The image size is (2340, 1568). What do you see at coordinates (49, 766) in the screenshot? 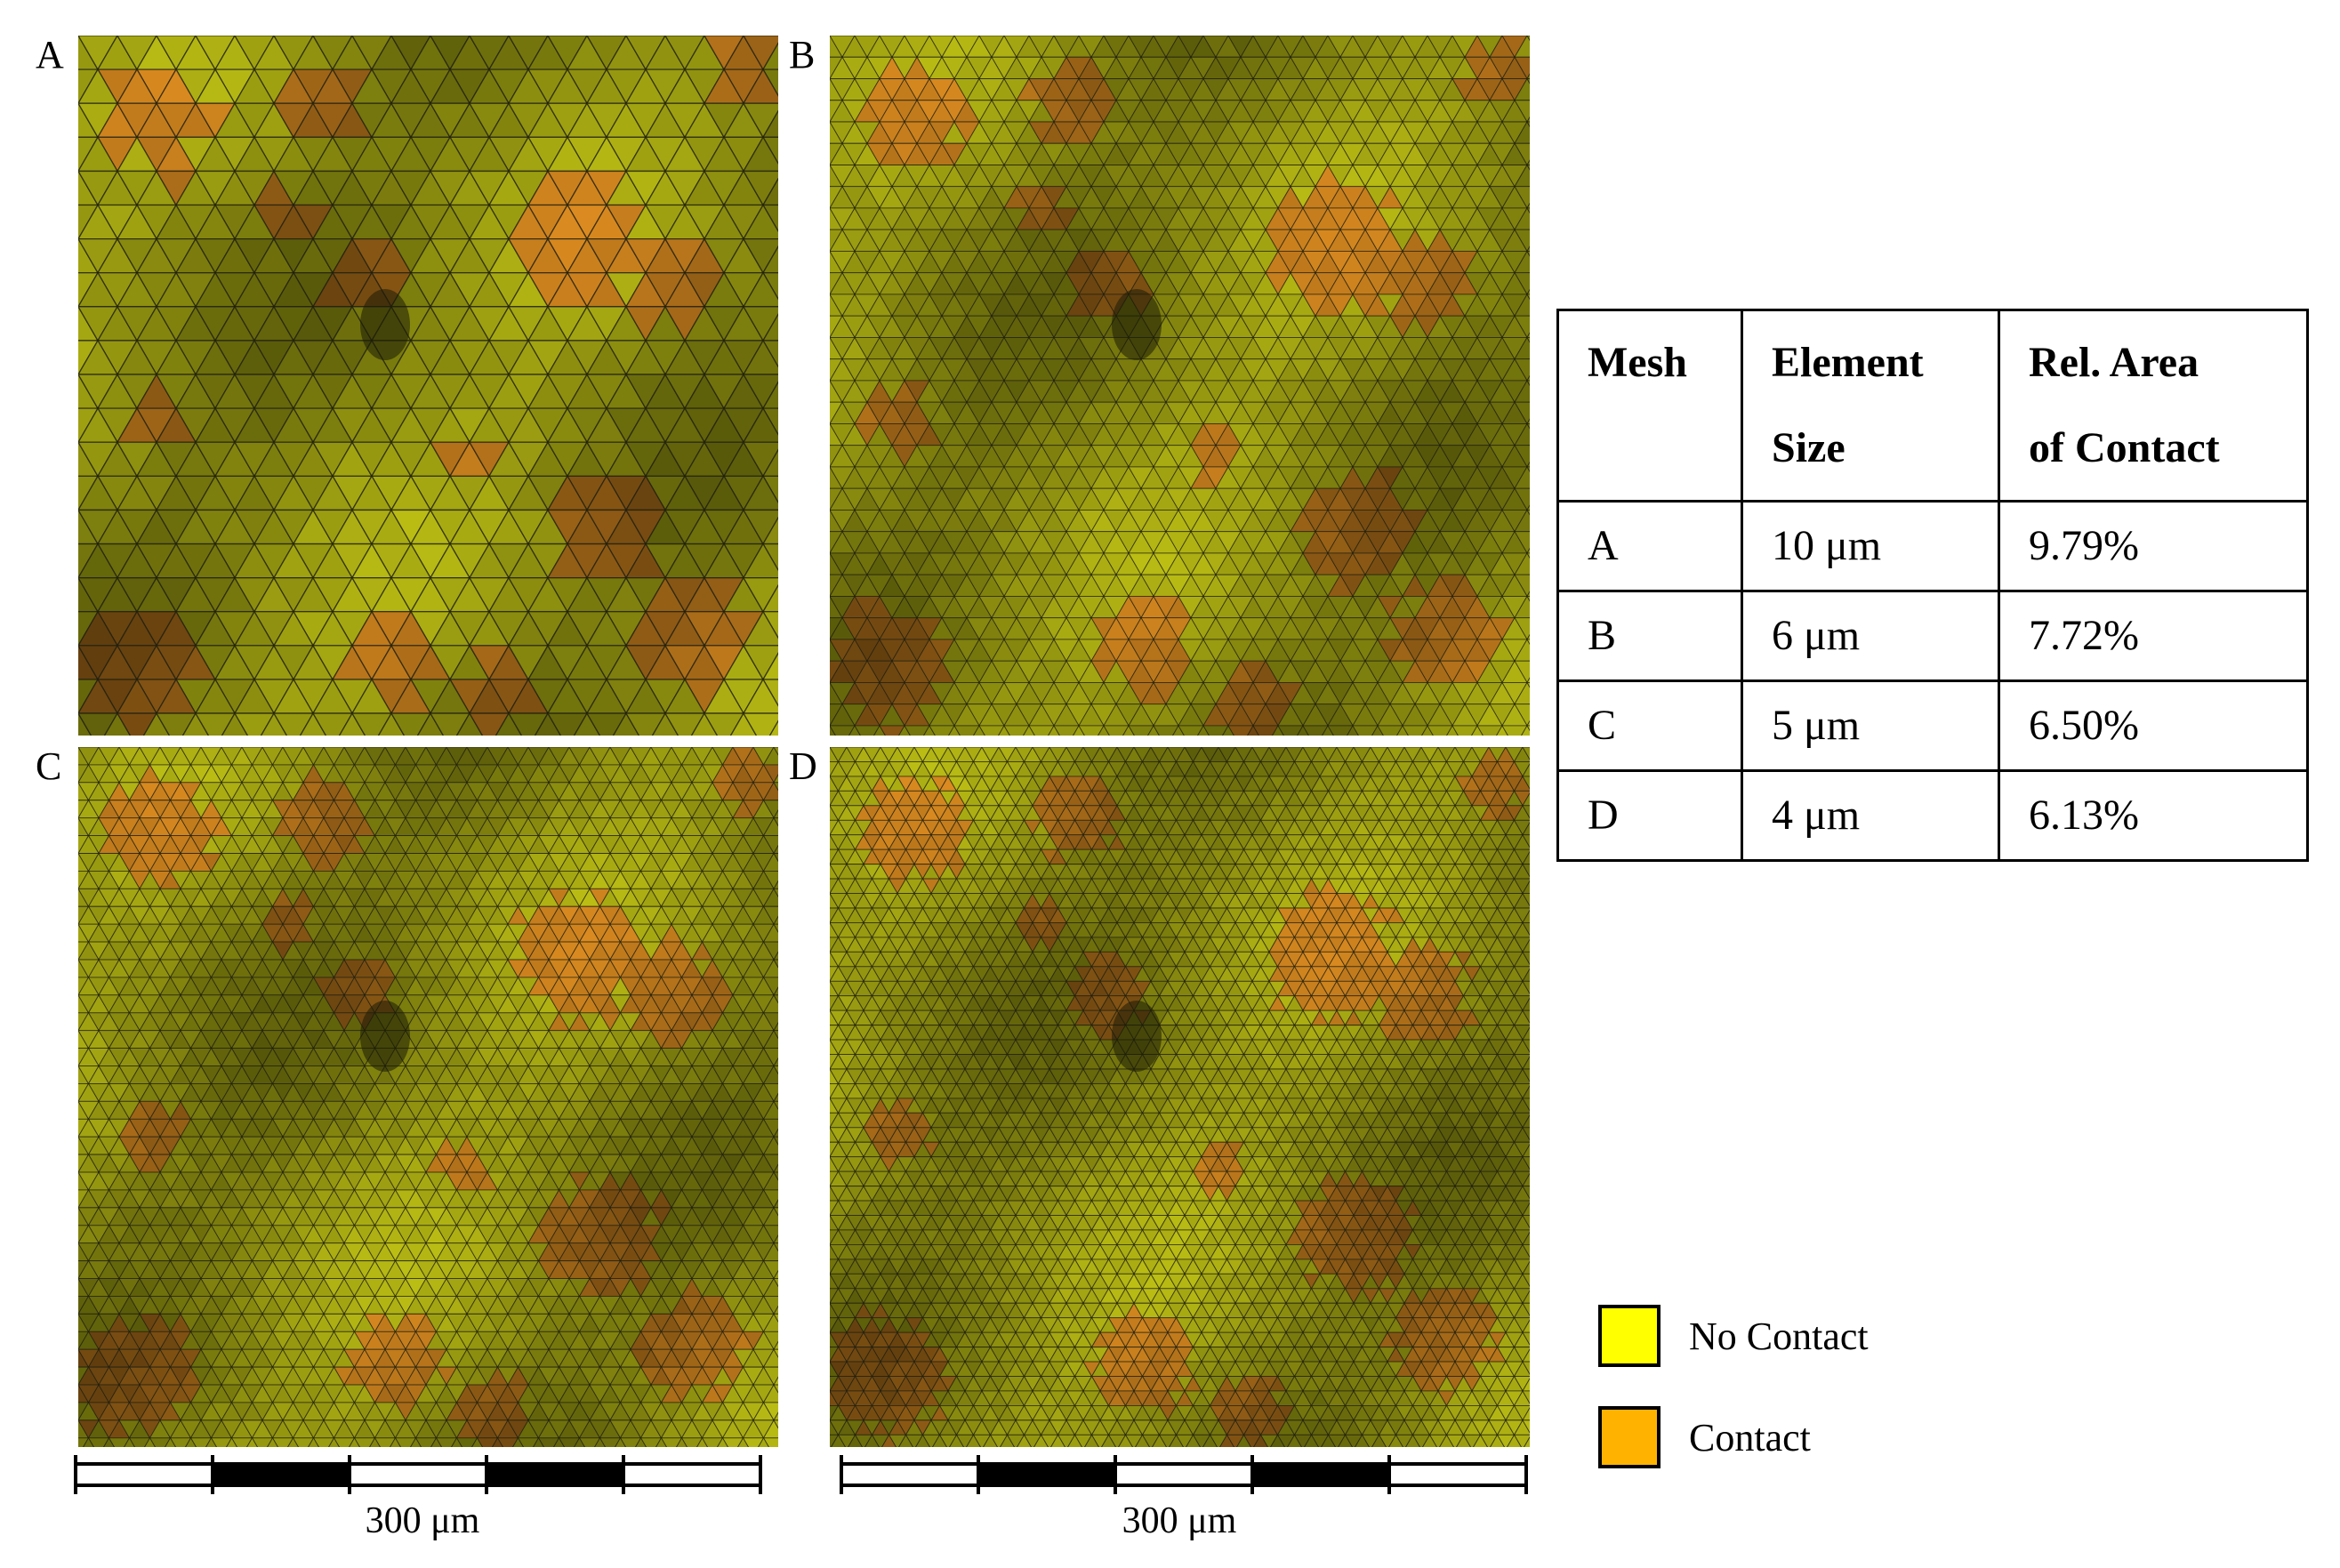
I see `panel-label-c: C` at bounding box center [49, 766].